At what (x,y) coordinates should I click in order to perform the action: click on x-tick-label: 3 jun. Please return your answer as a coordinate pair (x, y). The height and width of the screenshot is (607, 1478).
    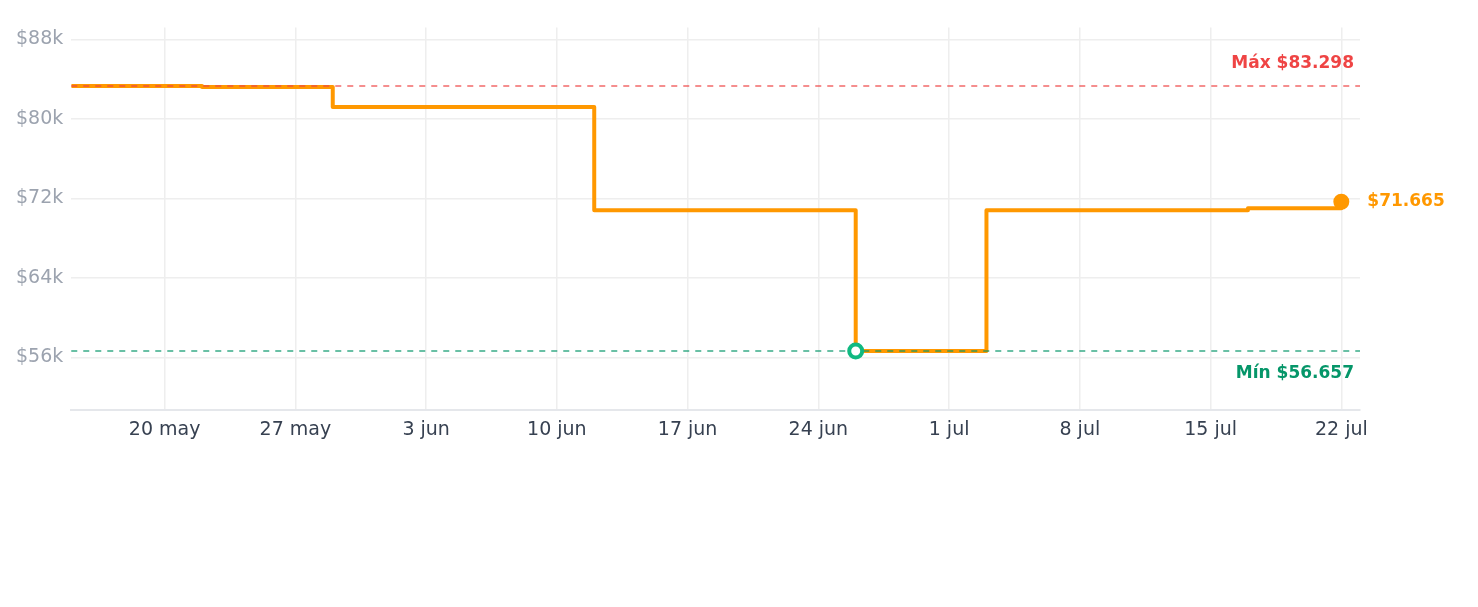
    Looking at the image, I should click on (426, 427).